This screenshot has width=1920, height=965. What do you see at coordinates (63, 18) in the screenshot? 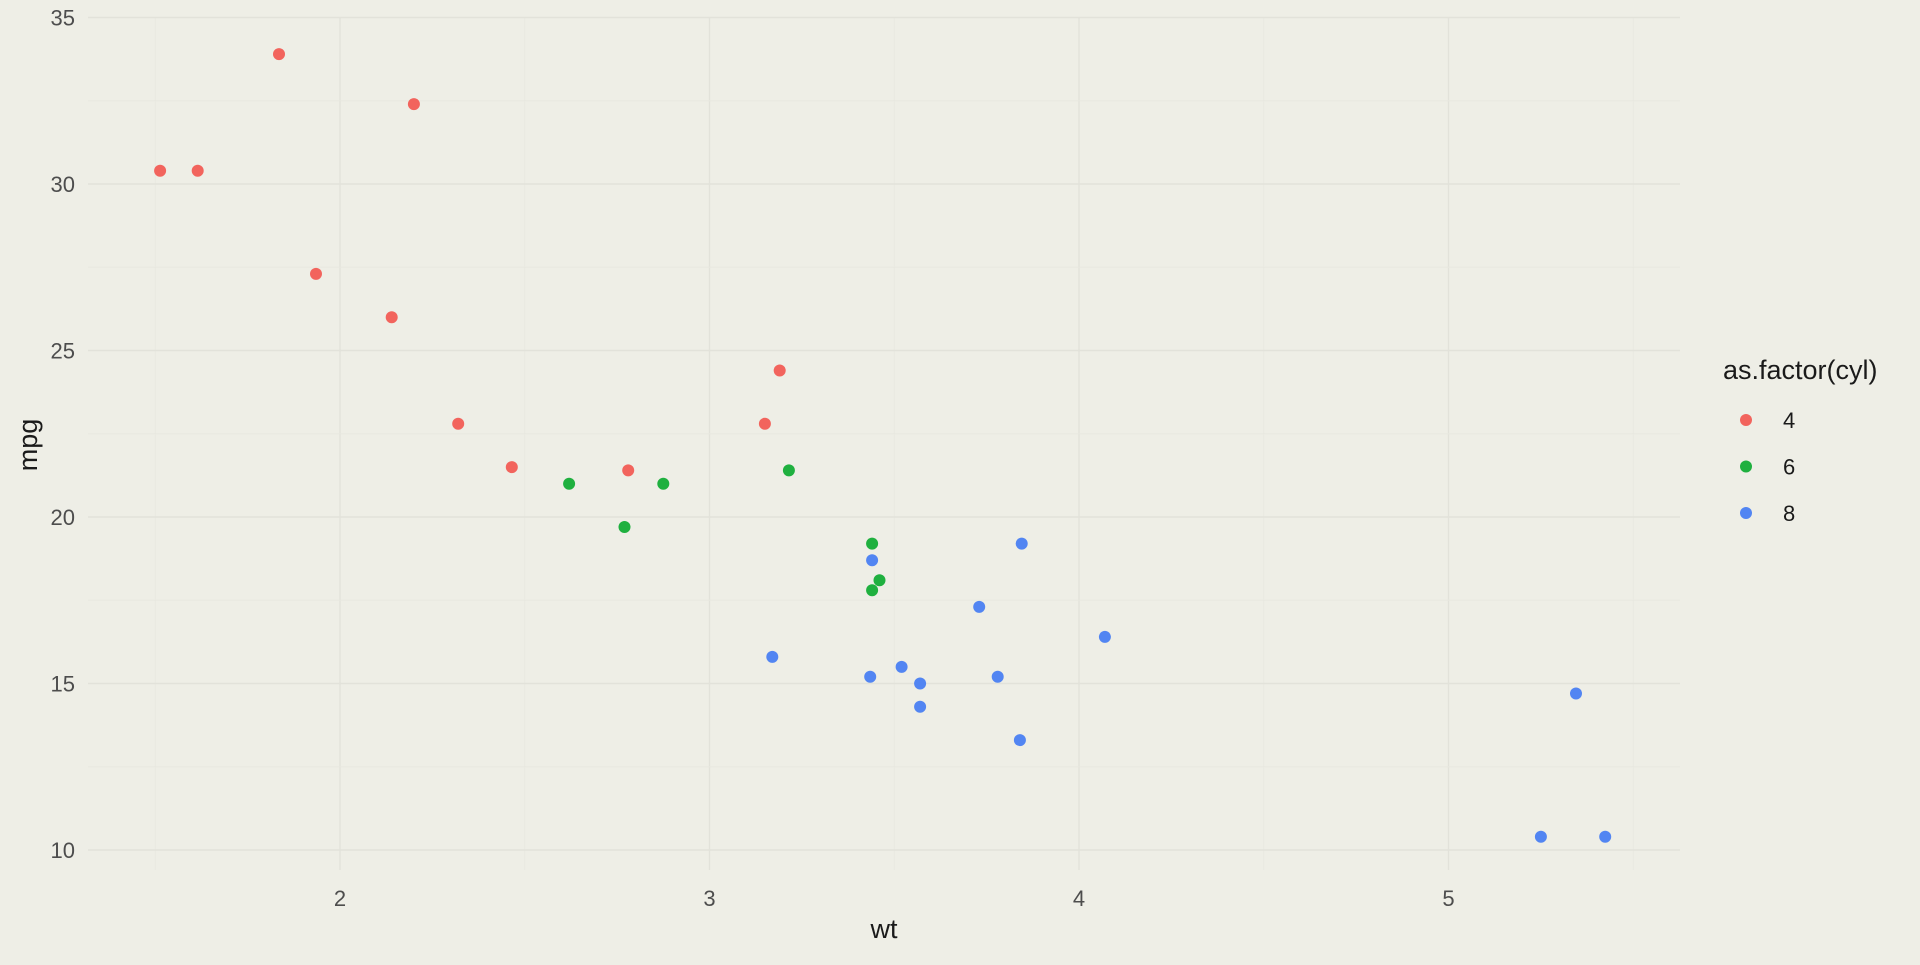
I see `y-tick-label: 35` at bounding box center [63, 18].